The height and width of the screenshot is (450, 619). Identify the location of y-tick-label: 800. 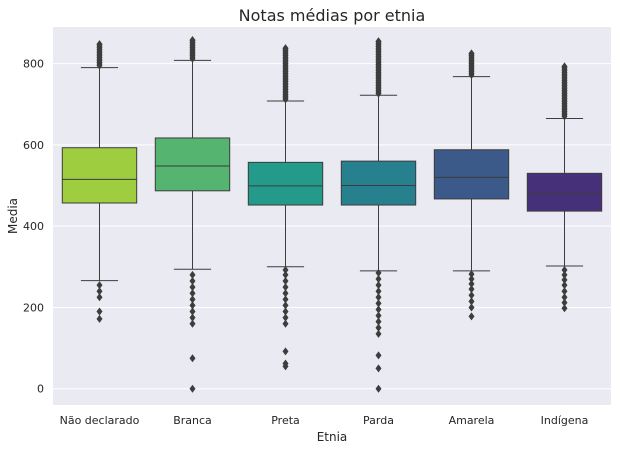
(33, 64).